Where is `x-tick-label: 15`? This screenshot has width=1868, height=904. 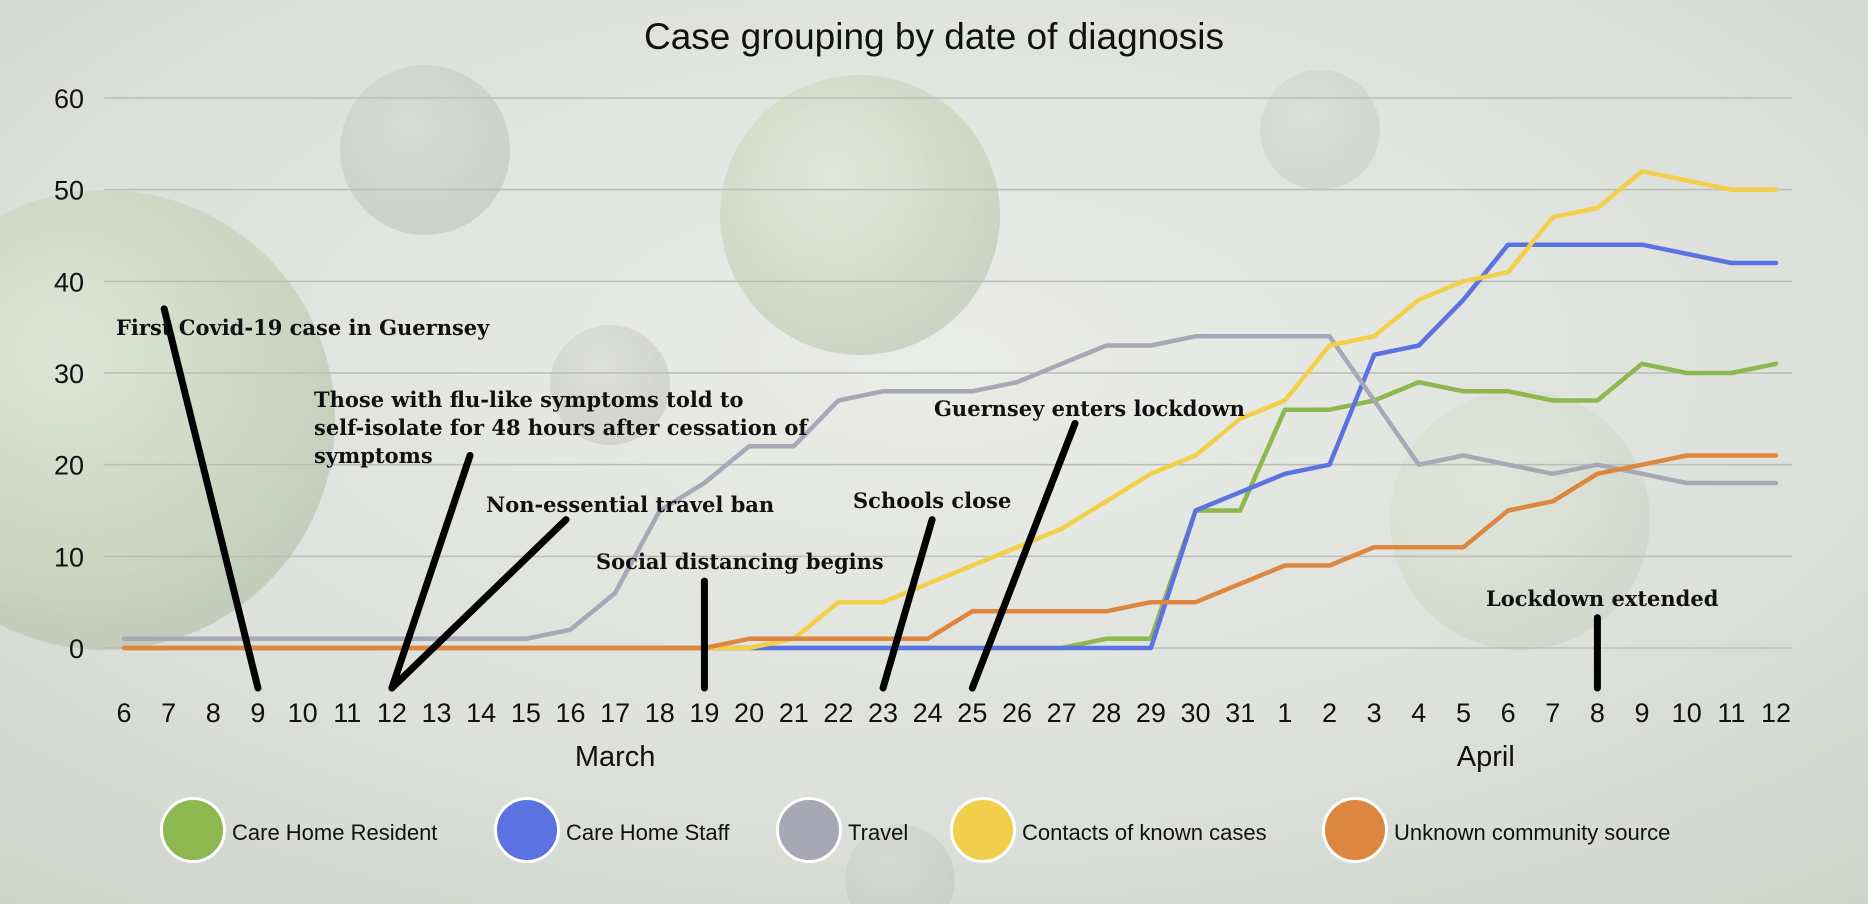 x-tick-label: 15 is located at coordinates (526, 713).